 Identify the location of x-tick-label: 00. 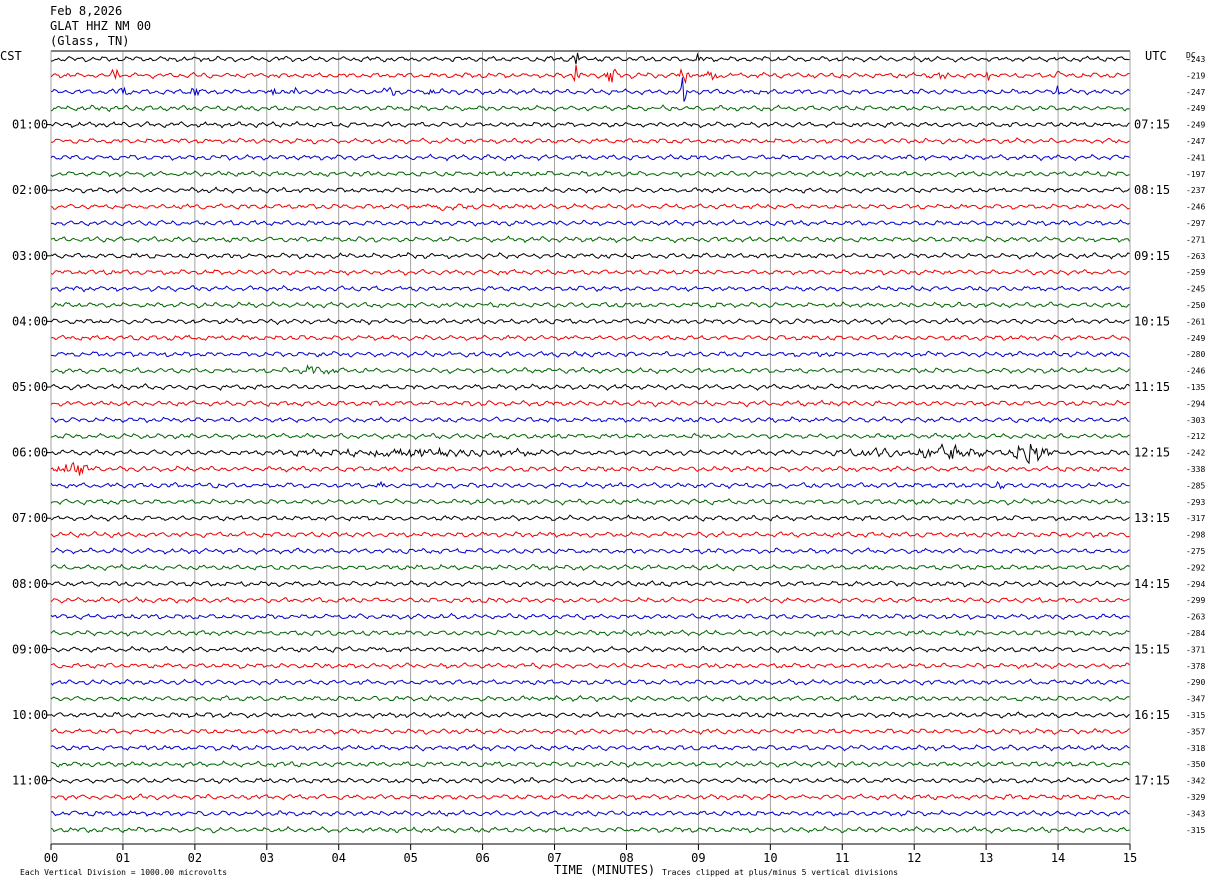
(51, 858).